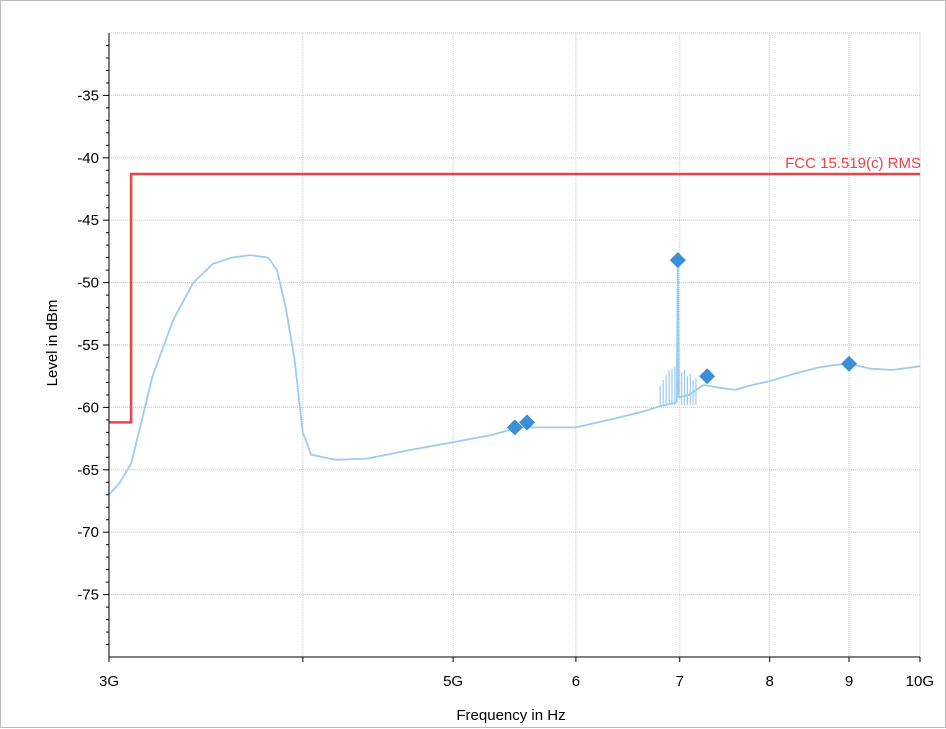 This screenshot has width=946, height=729. Describe the element at coordinates (88, 283) in the screenshot. I see `y-tick-label: -50` at that location.